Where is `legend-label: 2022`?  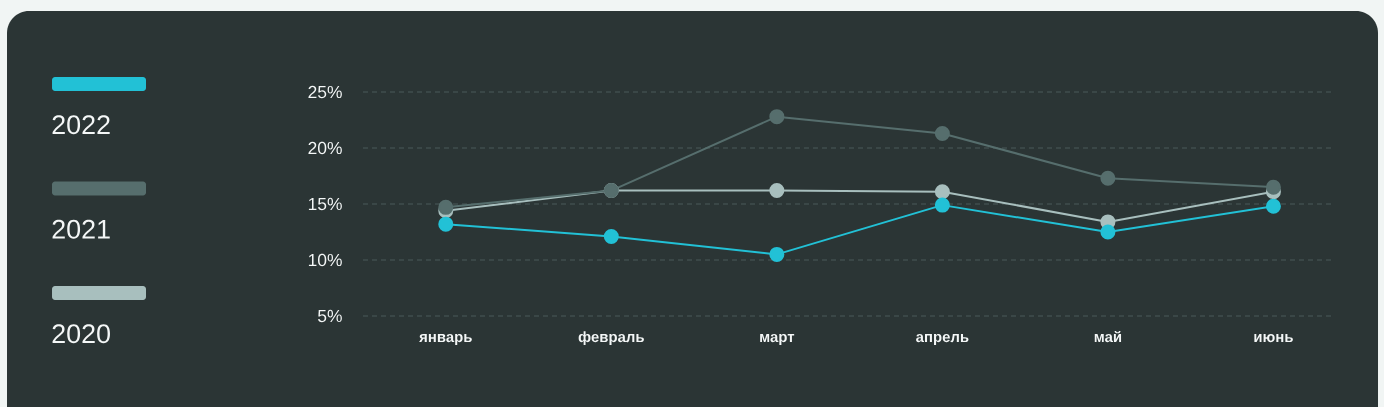 legend-label: 2022 is located at coordinates (81, 125).